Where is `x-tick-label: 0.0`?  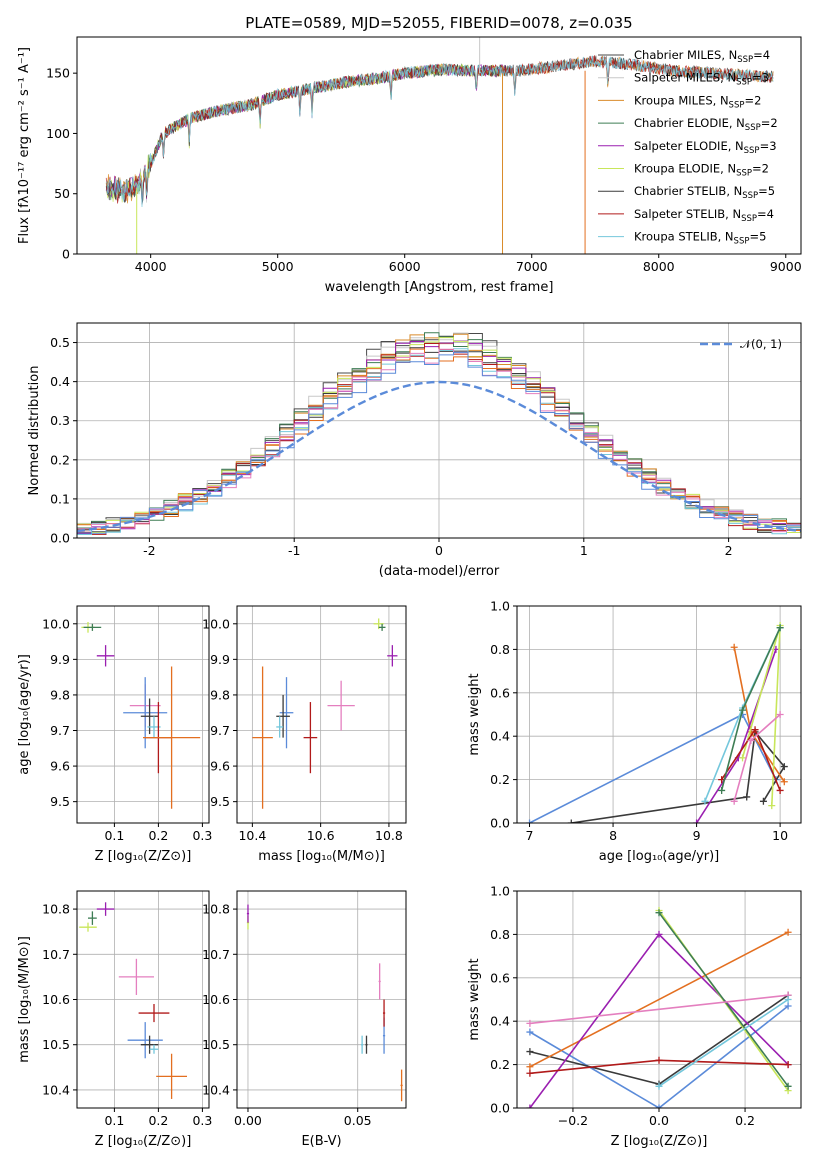 x-tick-label: 0.0 is located at coordinates (659, 1120).